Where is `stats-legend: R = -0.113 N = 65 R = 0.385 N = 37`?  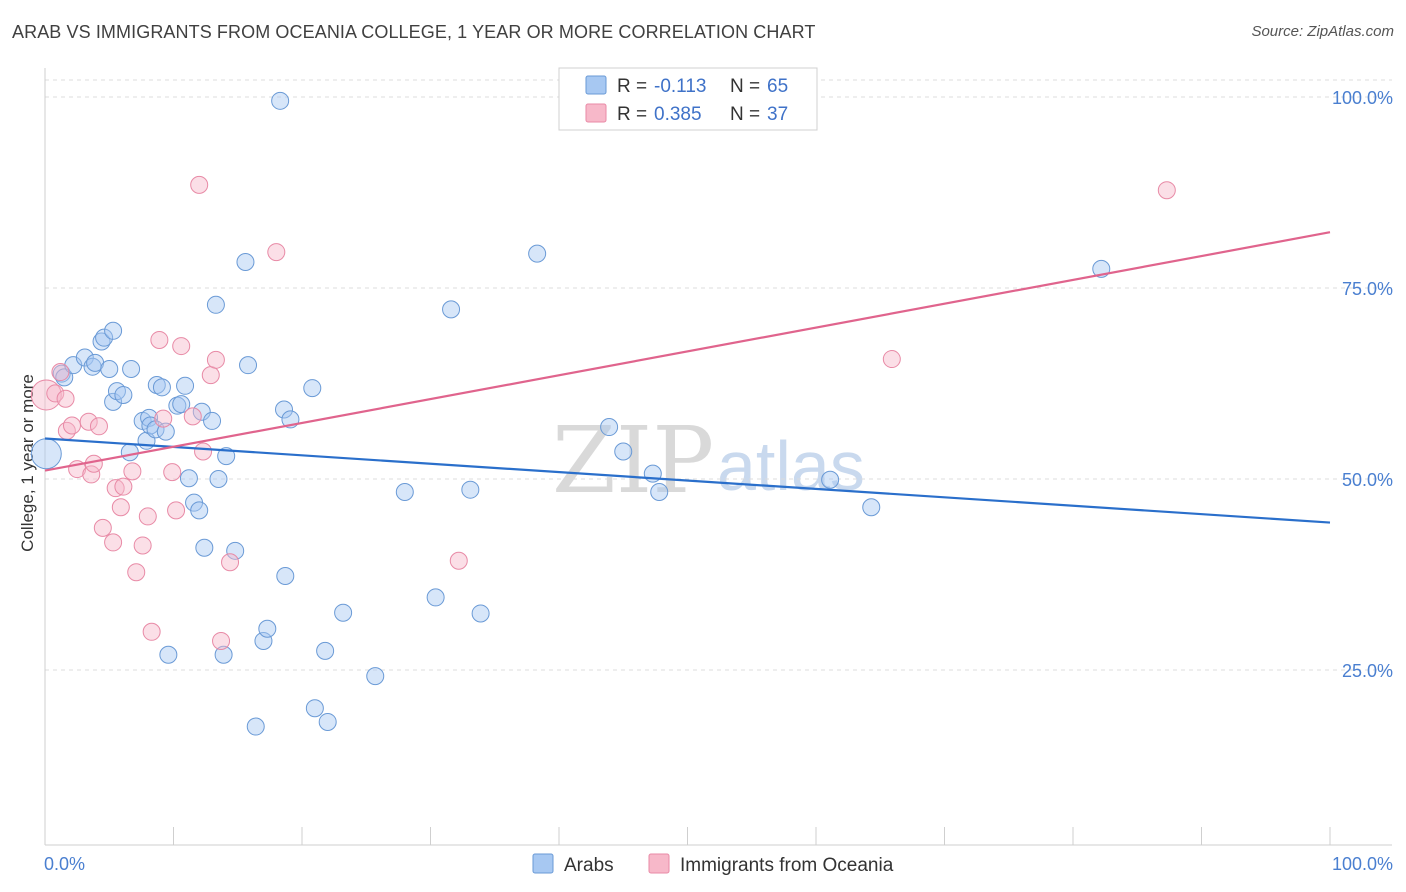 stats-legend: R = -0.113 N = 65 R = 0.385 N = 37 is located at coordinates (688, 99).